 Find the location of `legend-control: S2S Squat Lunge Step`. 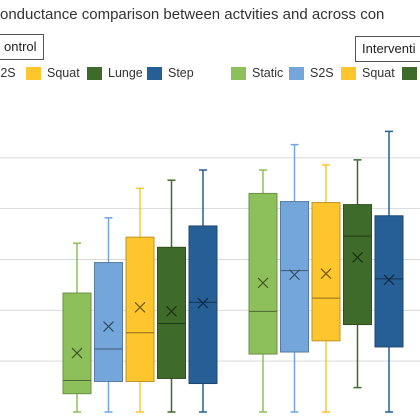

legend-control: S2S Squat Lunge Step is located at coordinates (106, 74).